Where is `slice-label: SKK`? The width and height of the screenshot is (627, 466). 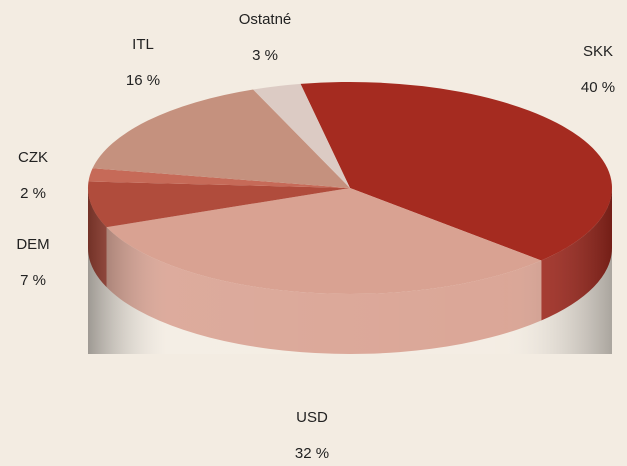
slice-label: SKK is located at coordinates (598, 51).